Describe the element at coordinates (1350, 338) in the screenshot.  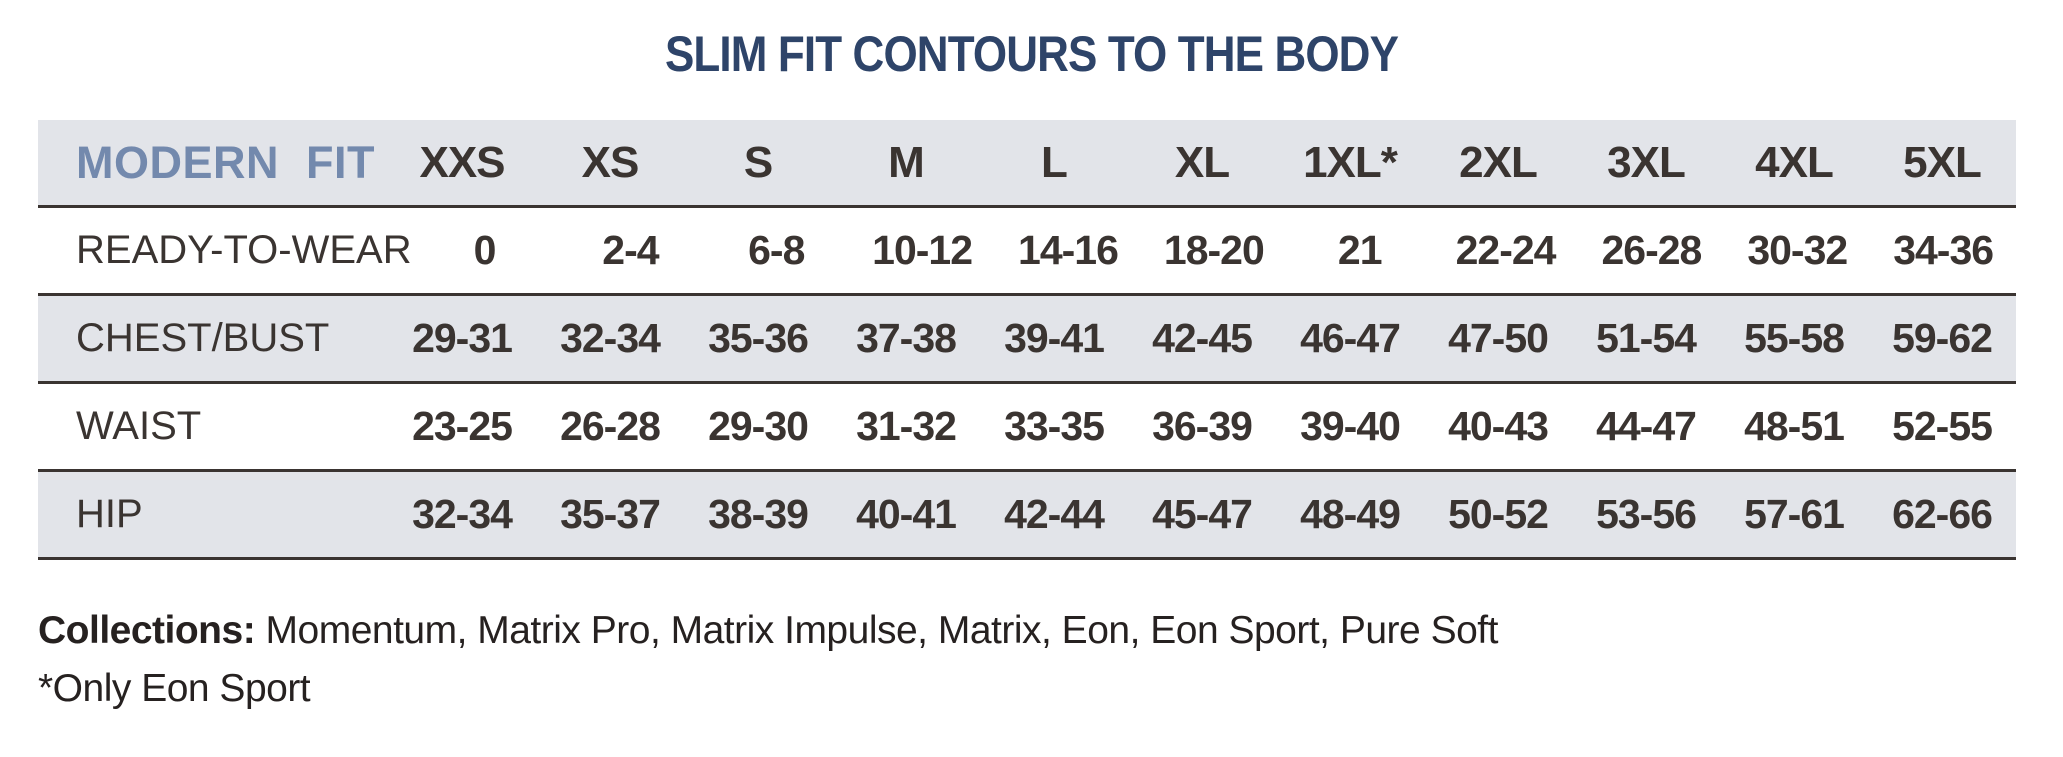
I see `table-cell: 46-47` at that location.